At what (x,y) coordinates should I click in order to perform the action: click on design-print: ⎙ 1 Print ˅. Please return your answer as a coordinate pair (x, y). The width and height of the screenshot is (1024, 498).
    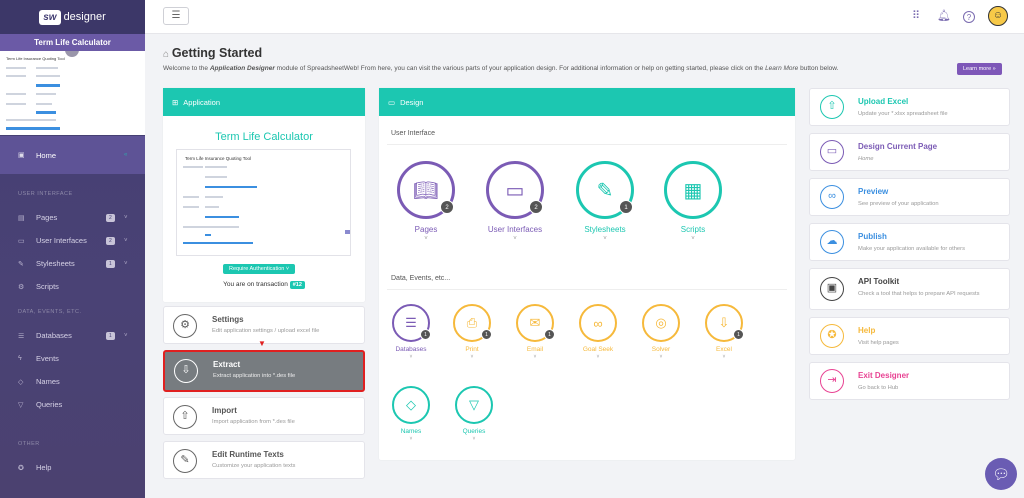
    Looking at the image, I should click on (472, 332).